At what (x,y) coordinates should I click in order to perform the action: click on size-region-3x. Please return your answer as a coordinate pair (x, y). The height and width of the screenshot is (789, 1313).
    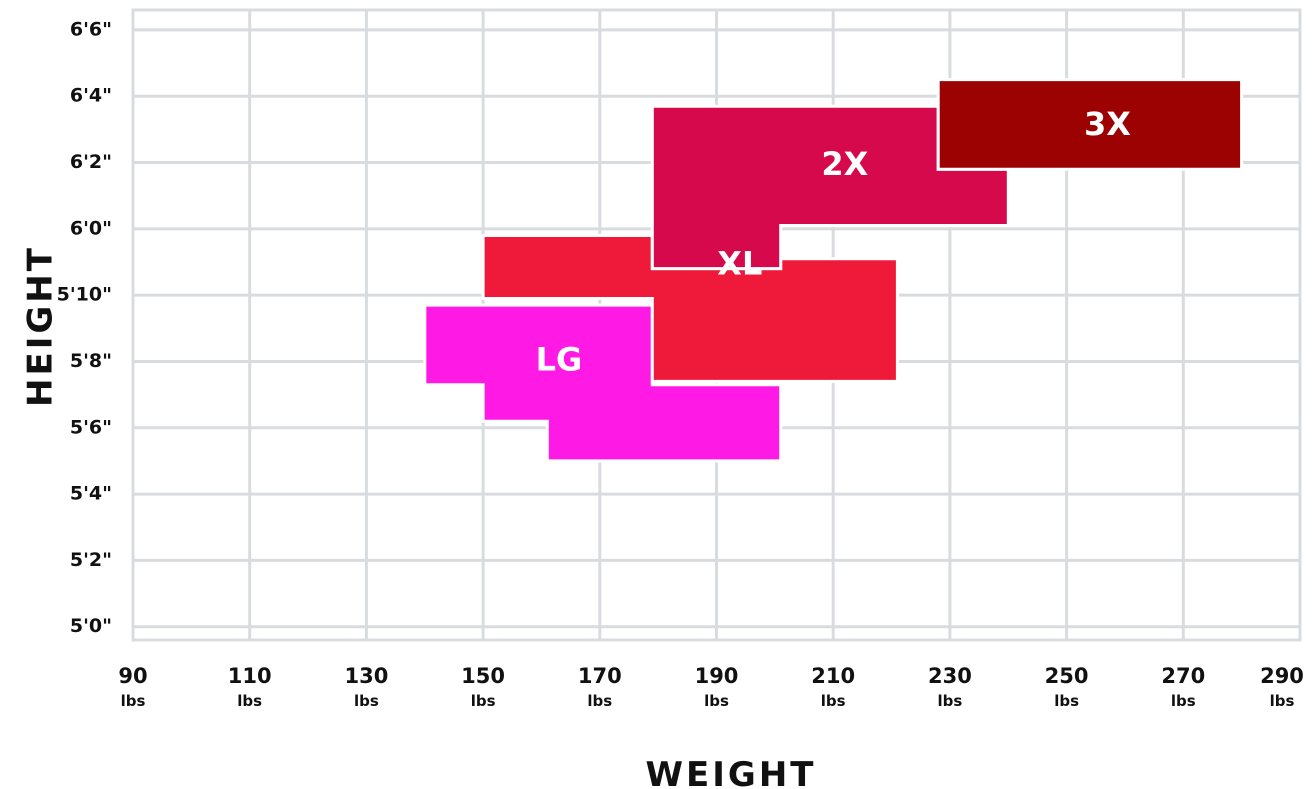
    Looking at the image, I should click on (1090, 124).